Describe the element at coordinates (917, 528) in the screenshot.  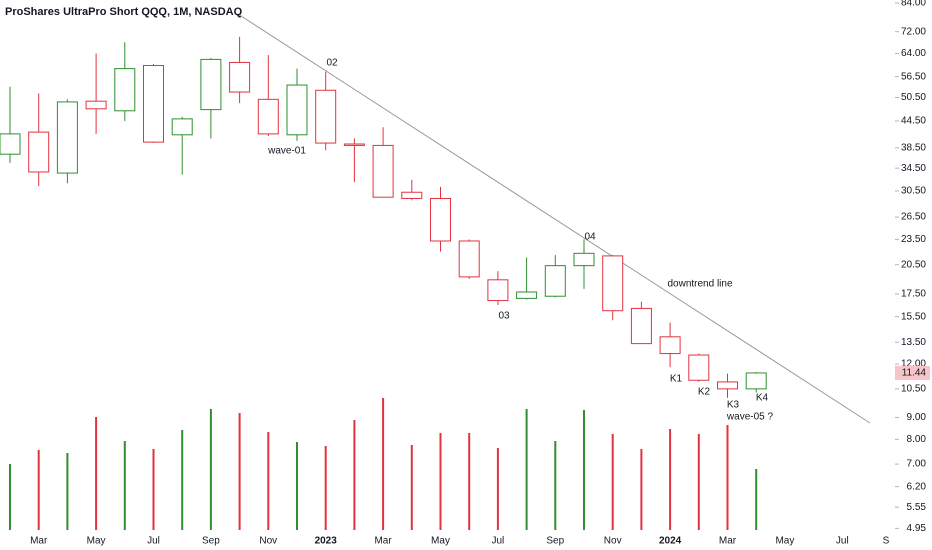
I see `y-tick-label: 4.95` at that location.